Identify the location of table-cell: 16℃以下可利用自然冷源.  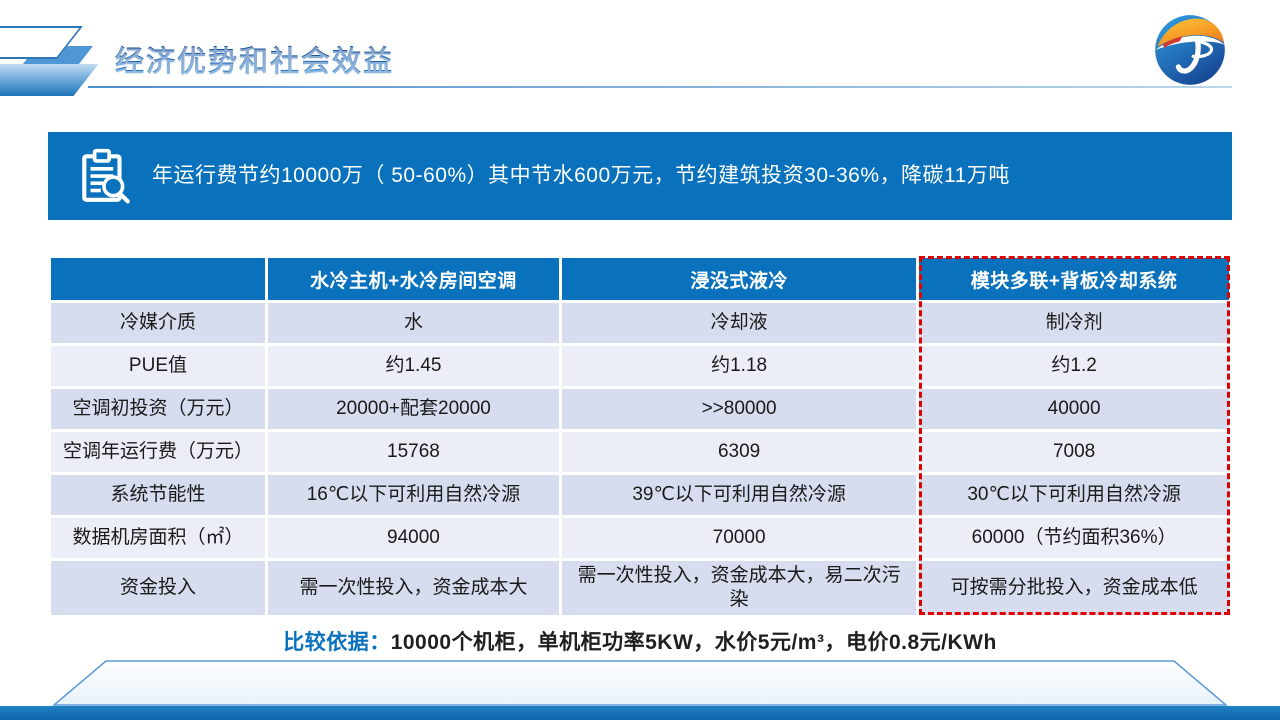
(413, 495).